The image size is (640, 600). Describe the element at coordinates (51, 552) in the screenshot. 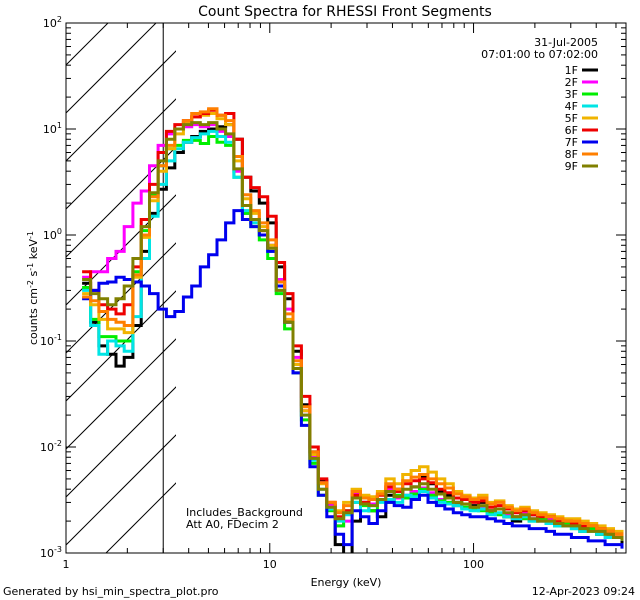

I see `y-tick-label: 10⁻³` at that location.